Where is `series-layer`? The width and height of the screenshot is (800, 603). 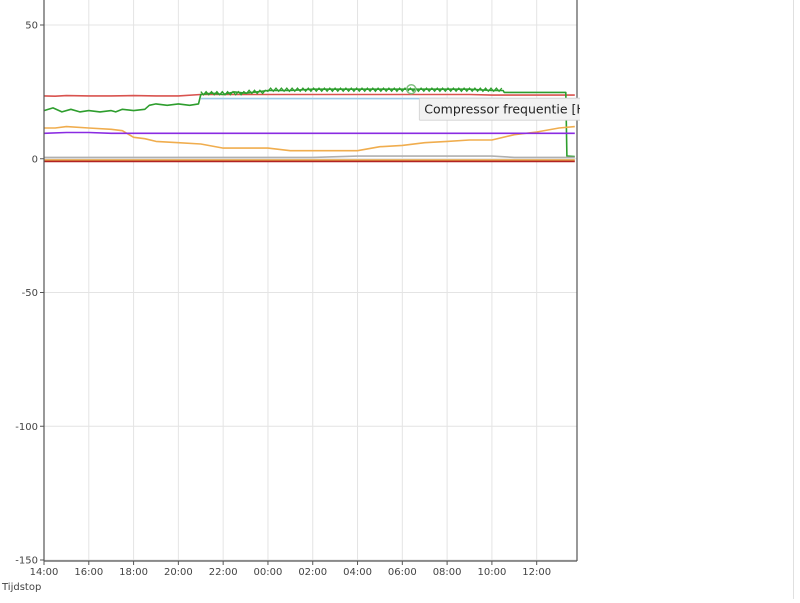 series-layer is located at coordinates (309, 125).